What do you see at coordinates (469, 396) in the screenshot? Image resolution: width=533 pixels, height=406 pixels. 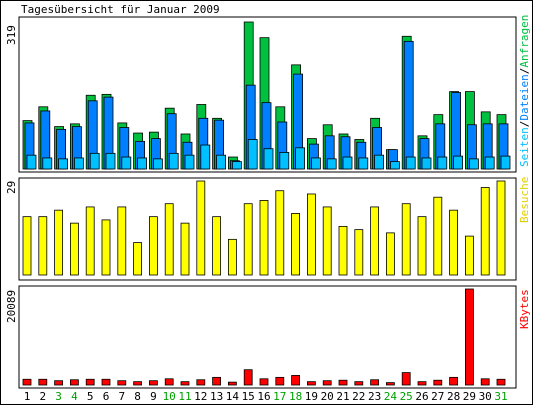 I see `day-label-29: 29` at bounding box center [469, 396].